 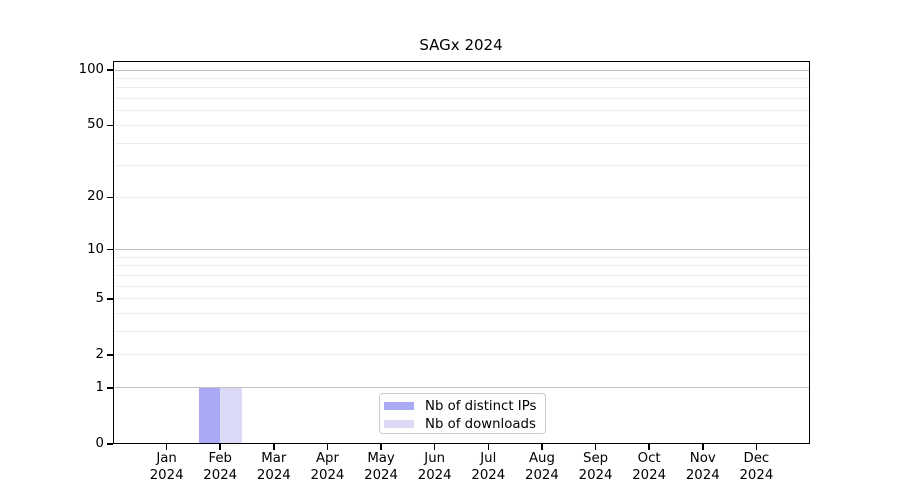 What do you see at coordinates (461, 45) in the screenshot?
I see `chart-title: SAGx 2024` at bounding box center [461, 45].